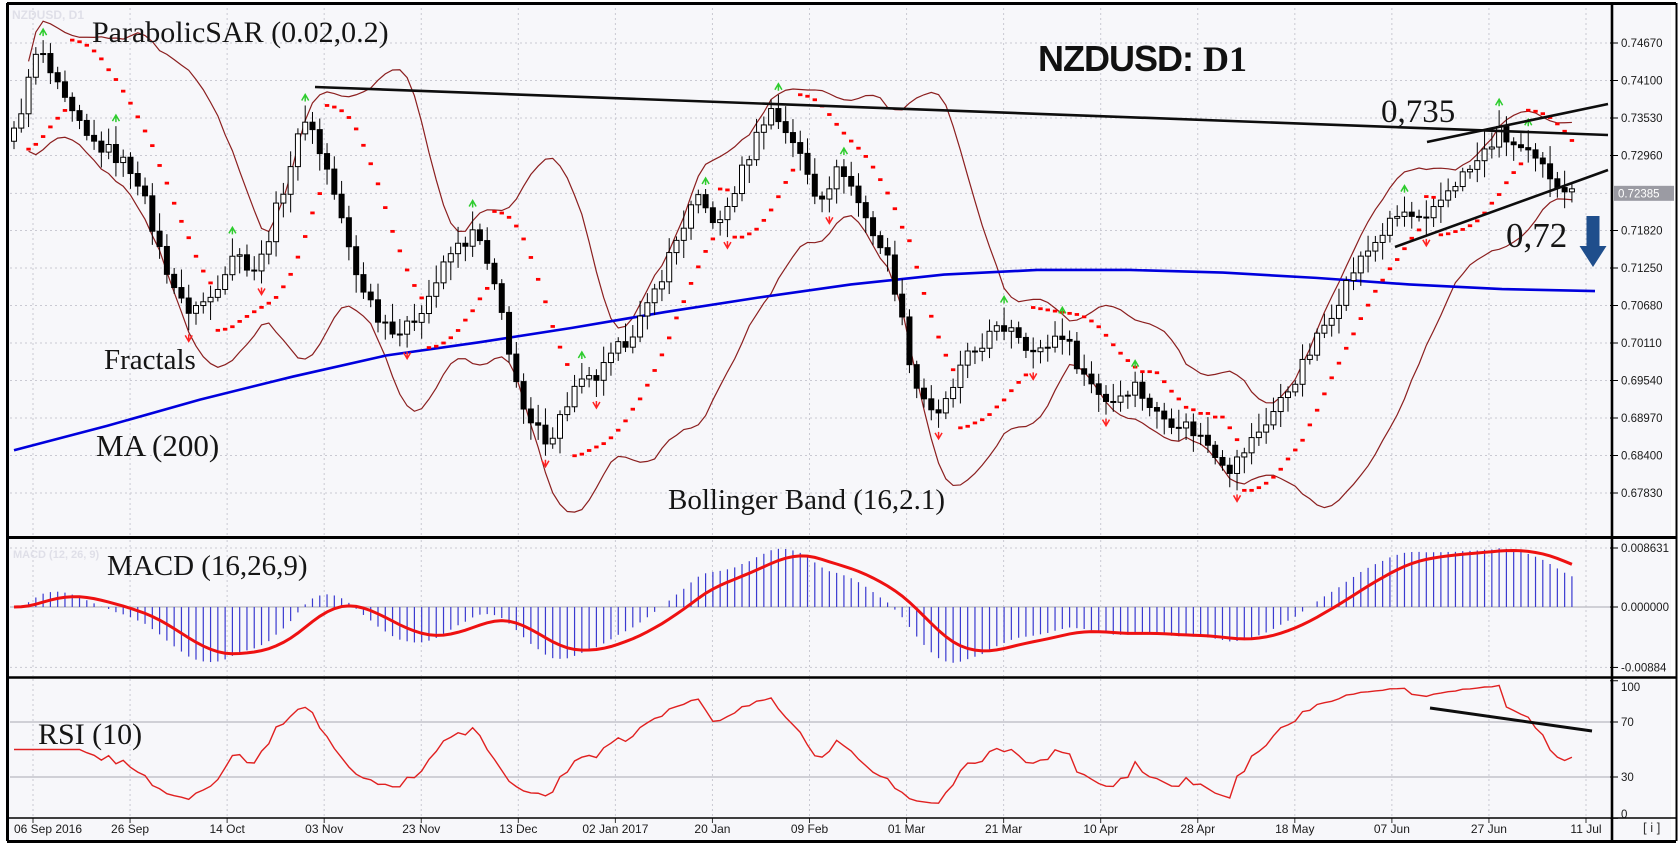 The width and height of the screenshot is (1678, 844). I want to click on svg-text: 26 Sep, so click(130, 829).